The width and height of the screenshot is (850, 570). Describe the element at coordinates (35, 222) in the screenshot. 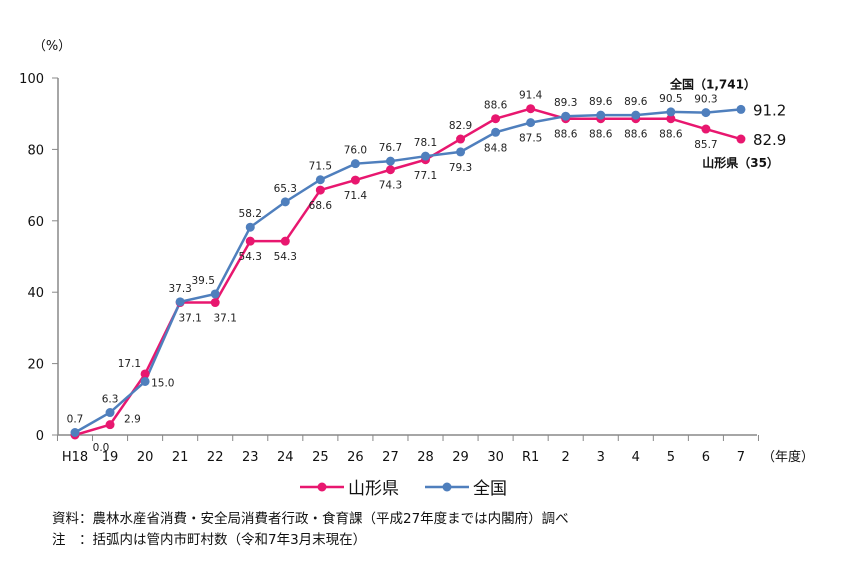

I see `y-tick-label: 60` at that location.